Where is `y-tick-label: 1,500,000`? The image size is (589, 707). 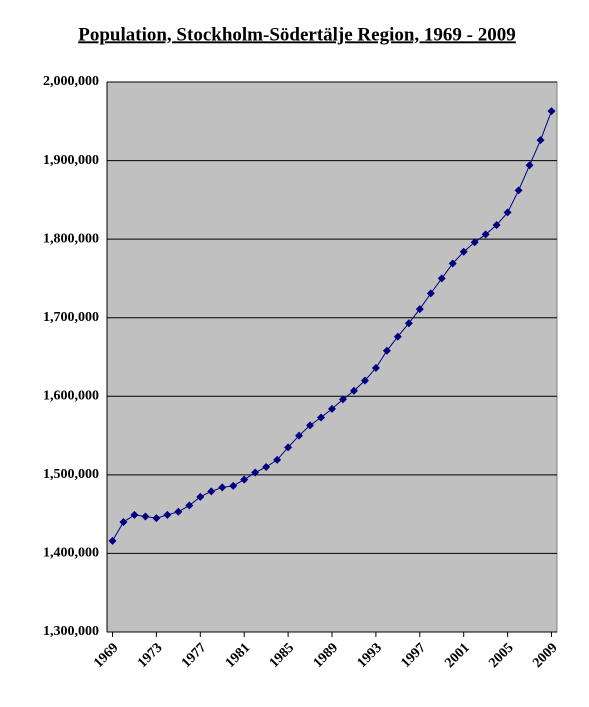 y-tick-label: 1,500,000 is located at coordinates (71, 474).